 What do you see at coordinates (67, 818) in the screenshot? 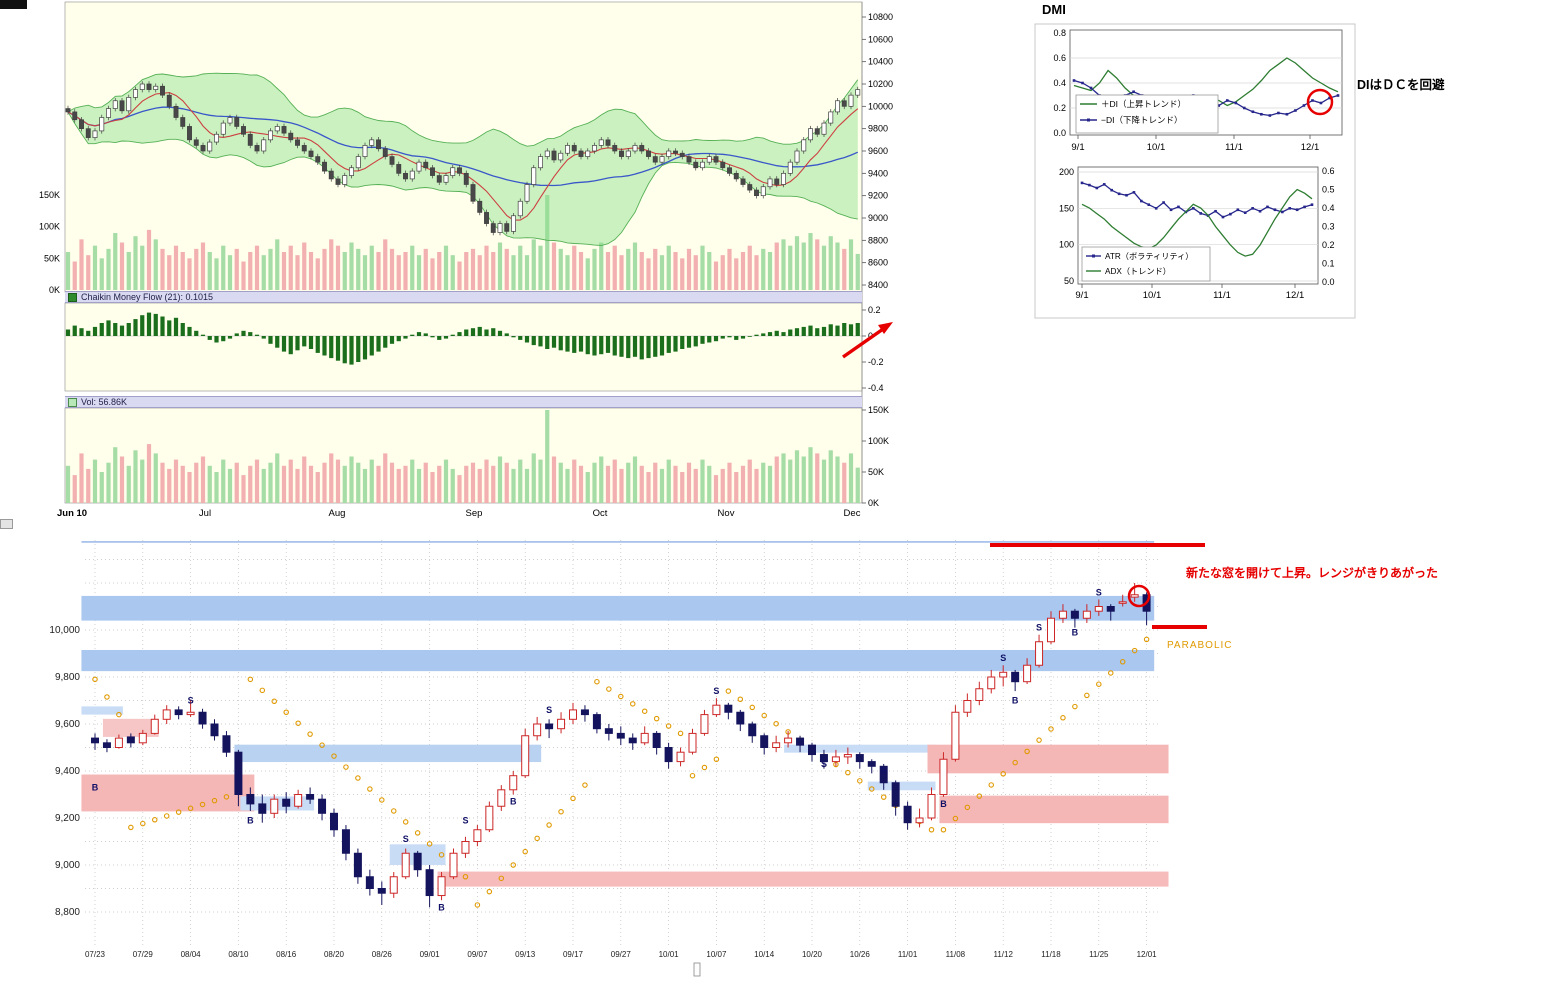
I see `svg-text: 9,200` at bounding box center [67, 818].